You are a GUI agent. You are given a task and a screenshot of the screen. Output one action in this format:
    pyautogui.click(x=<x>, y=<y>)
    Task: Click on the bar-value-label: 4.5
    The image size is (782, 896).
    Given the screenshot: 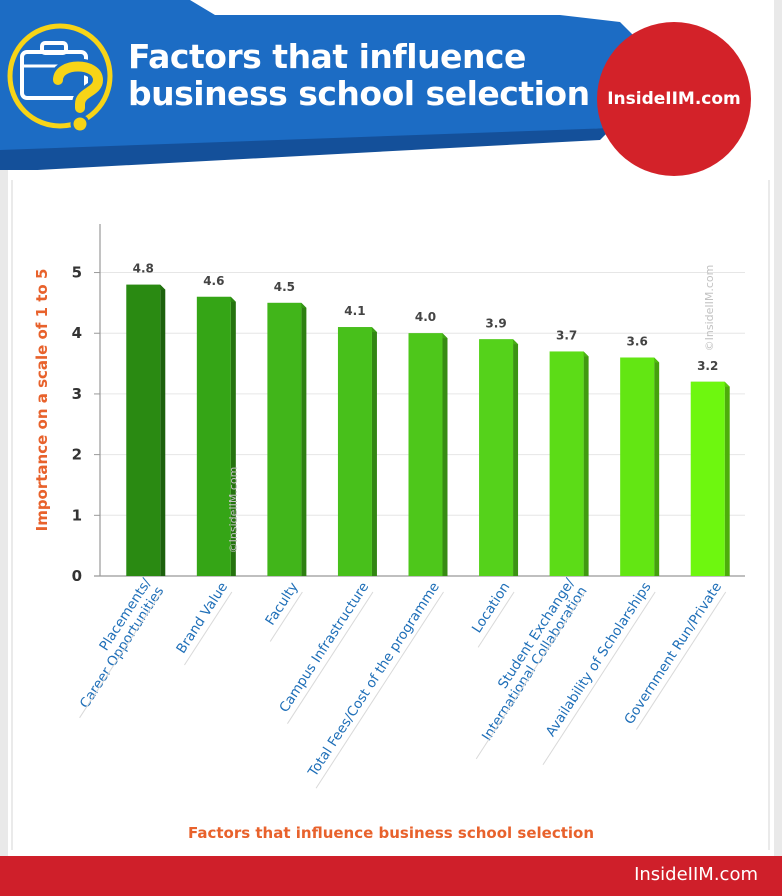 What is the action you would take?
    pyautogui.click(x=284, y=287)
    